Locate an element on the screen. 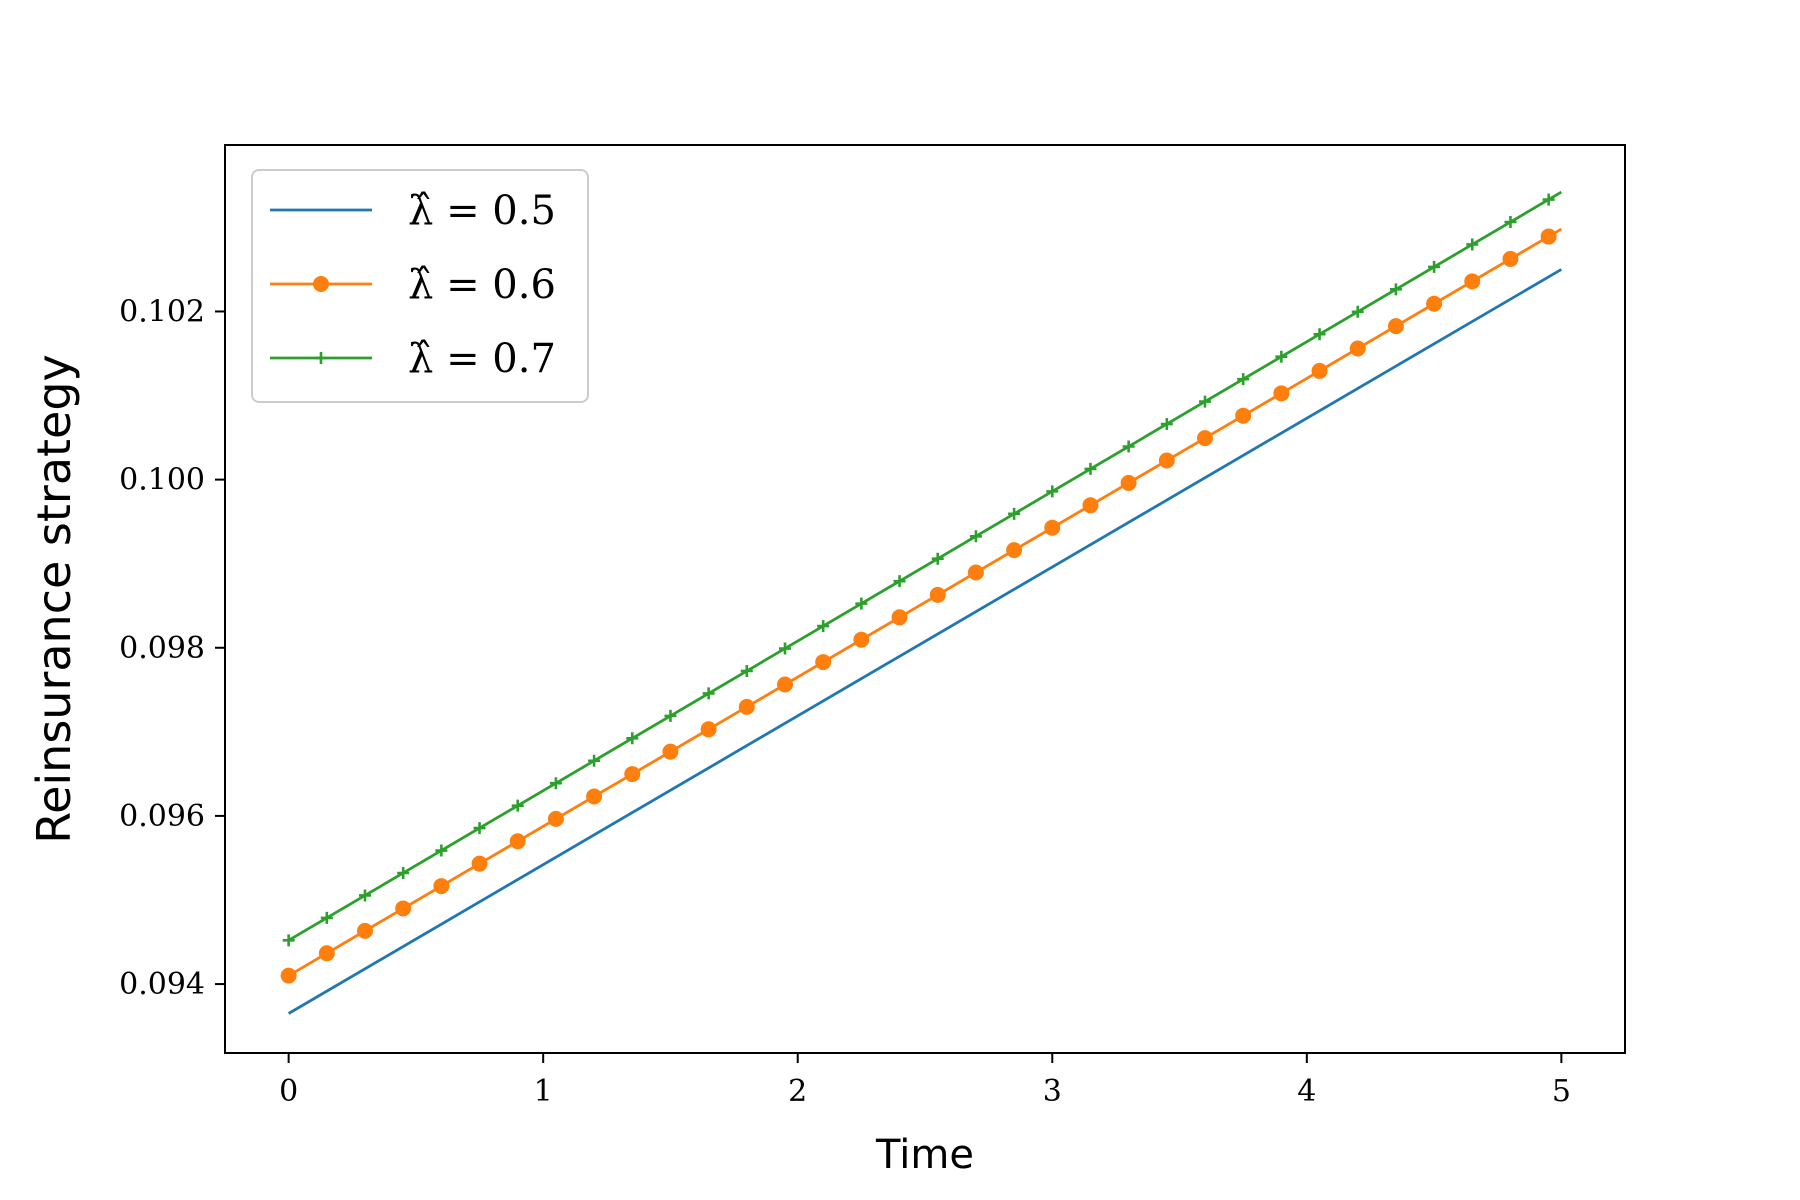 Image resolution: width=1800 pixels, height=1200 pixels. y-tick-label: 0.096 is located at coordinates (162, 816).